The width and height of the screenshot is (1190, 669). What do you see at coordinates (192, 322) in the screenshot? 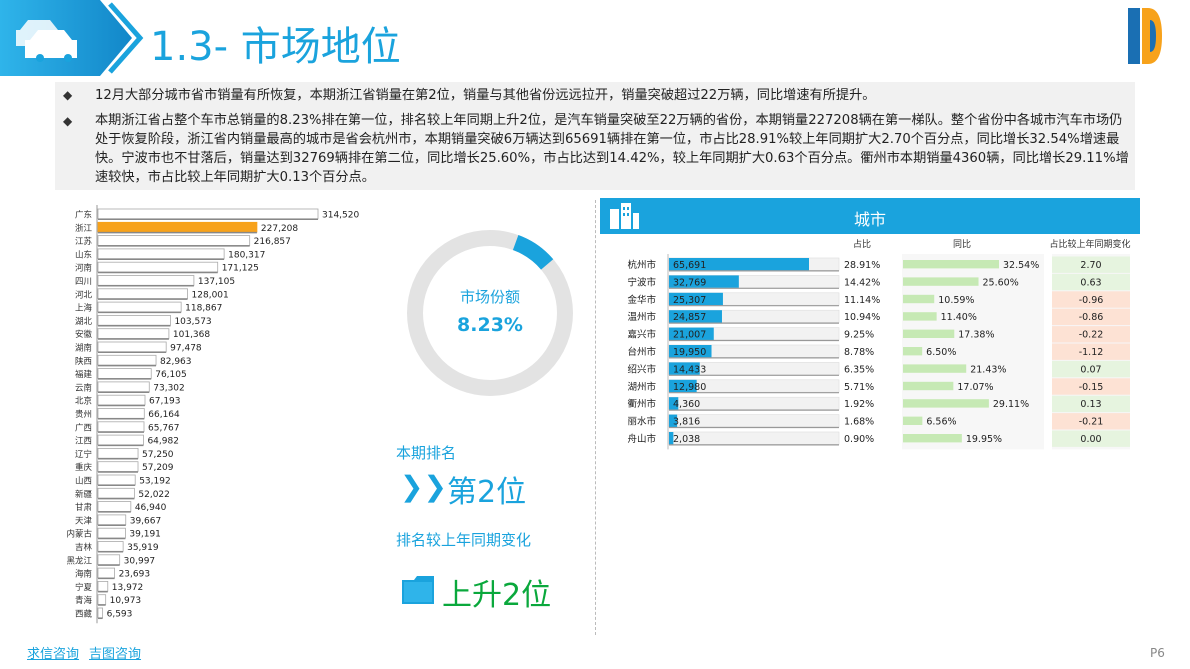
I see `data-label: 103,573` at bounding box center [192, 322].